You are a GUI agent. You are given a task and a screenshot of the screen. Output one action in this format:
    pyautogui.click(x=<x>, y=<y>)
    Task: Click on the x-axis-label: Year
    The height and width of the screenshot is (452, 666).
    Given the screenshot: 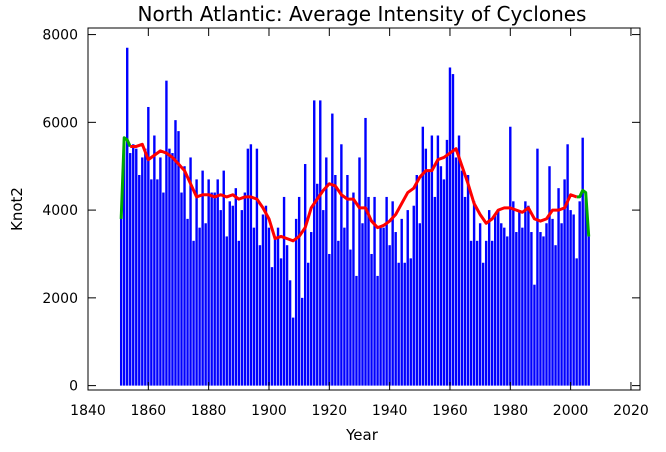 What is the action you would take?
    pyautogui.click(x=362, y=435)
    